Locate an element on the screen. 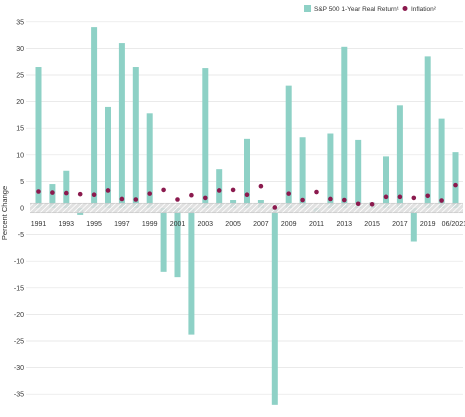 The image size is (465, 417). x-tick-label: 1997 is located at coordinates (122, 224).